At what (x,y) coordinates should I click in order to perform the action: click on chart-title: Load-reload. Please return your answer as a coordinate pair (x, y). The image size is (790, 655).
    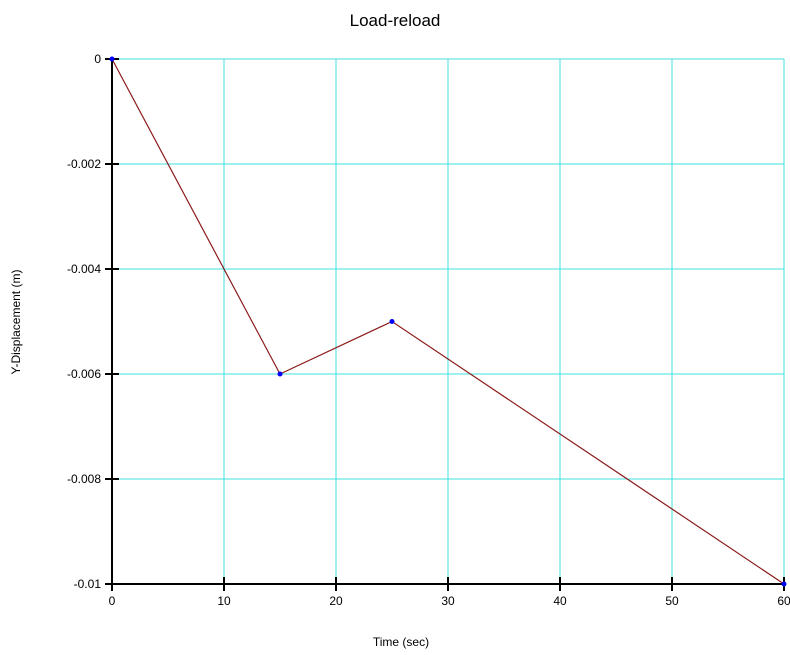
    Looking at the image, I should click on (395, 20).